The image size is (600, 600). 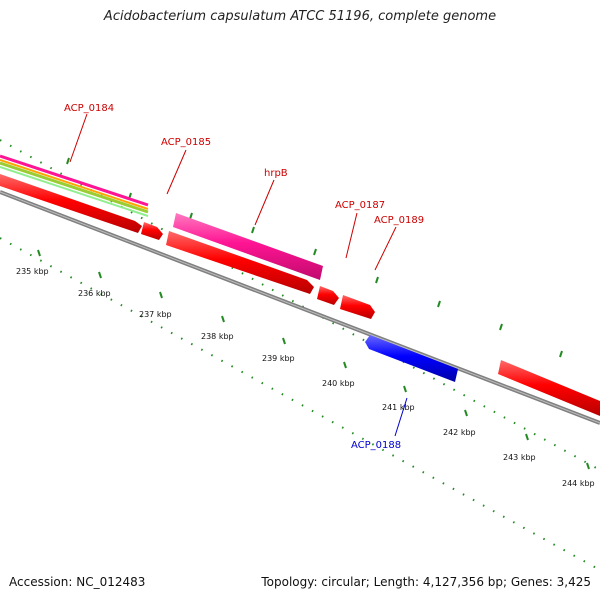 I want to click on gene-right, so click(x=549, y=388).